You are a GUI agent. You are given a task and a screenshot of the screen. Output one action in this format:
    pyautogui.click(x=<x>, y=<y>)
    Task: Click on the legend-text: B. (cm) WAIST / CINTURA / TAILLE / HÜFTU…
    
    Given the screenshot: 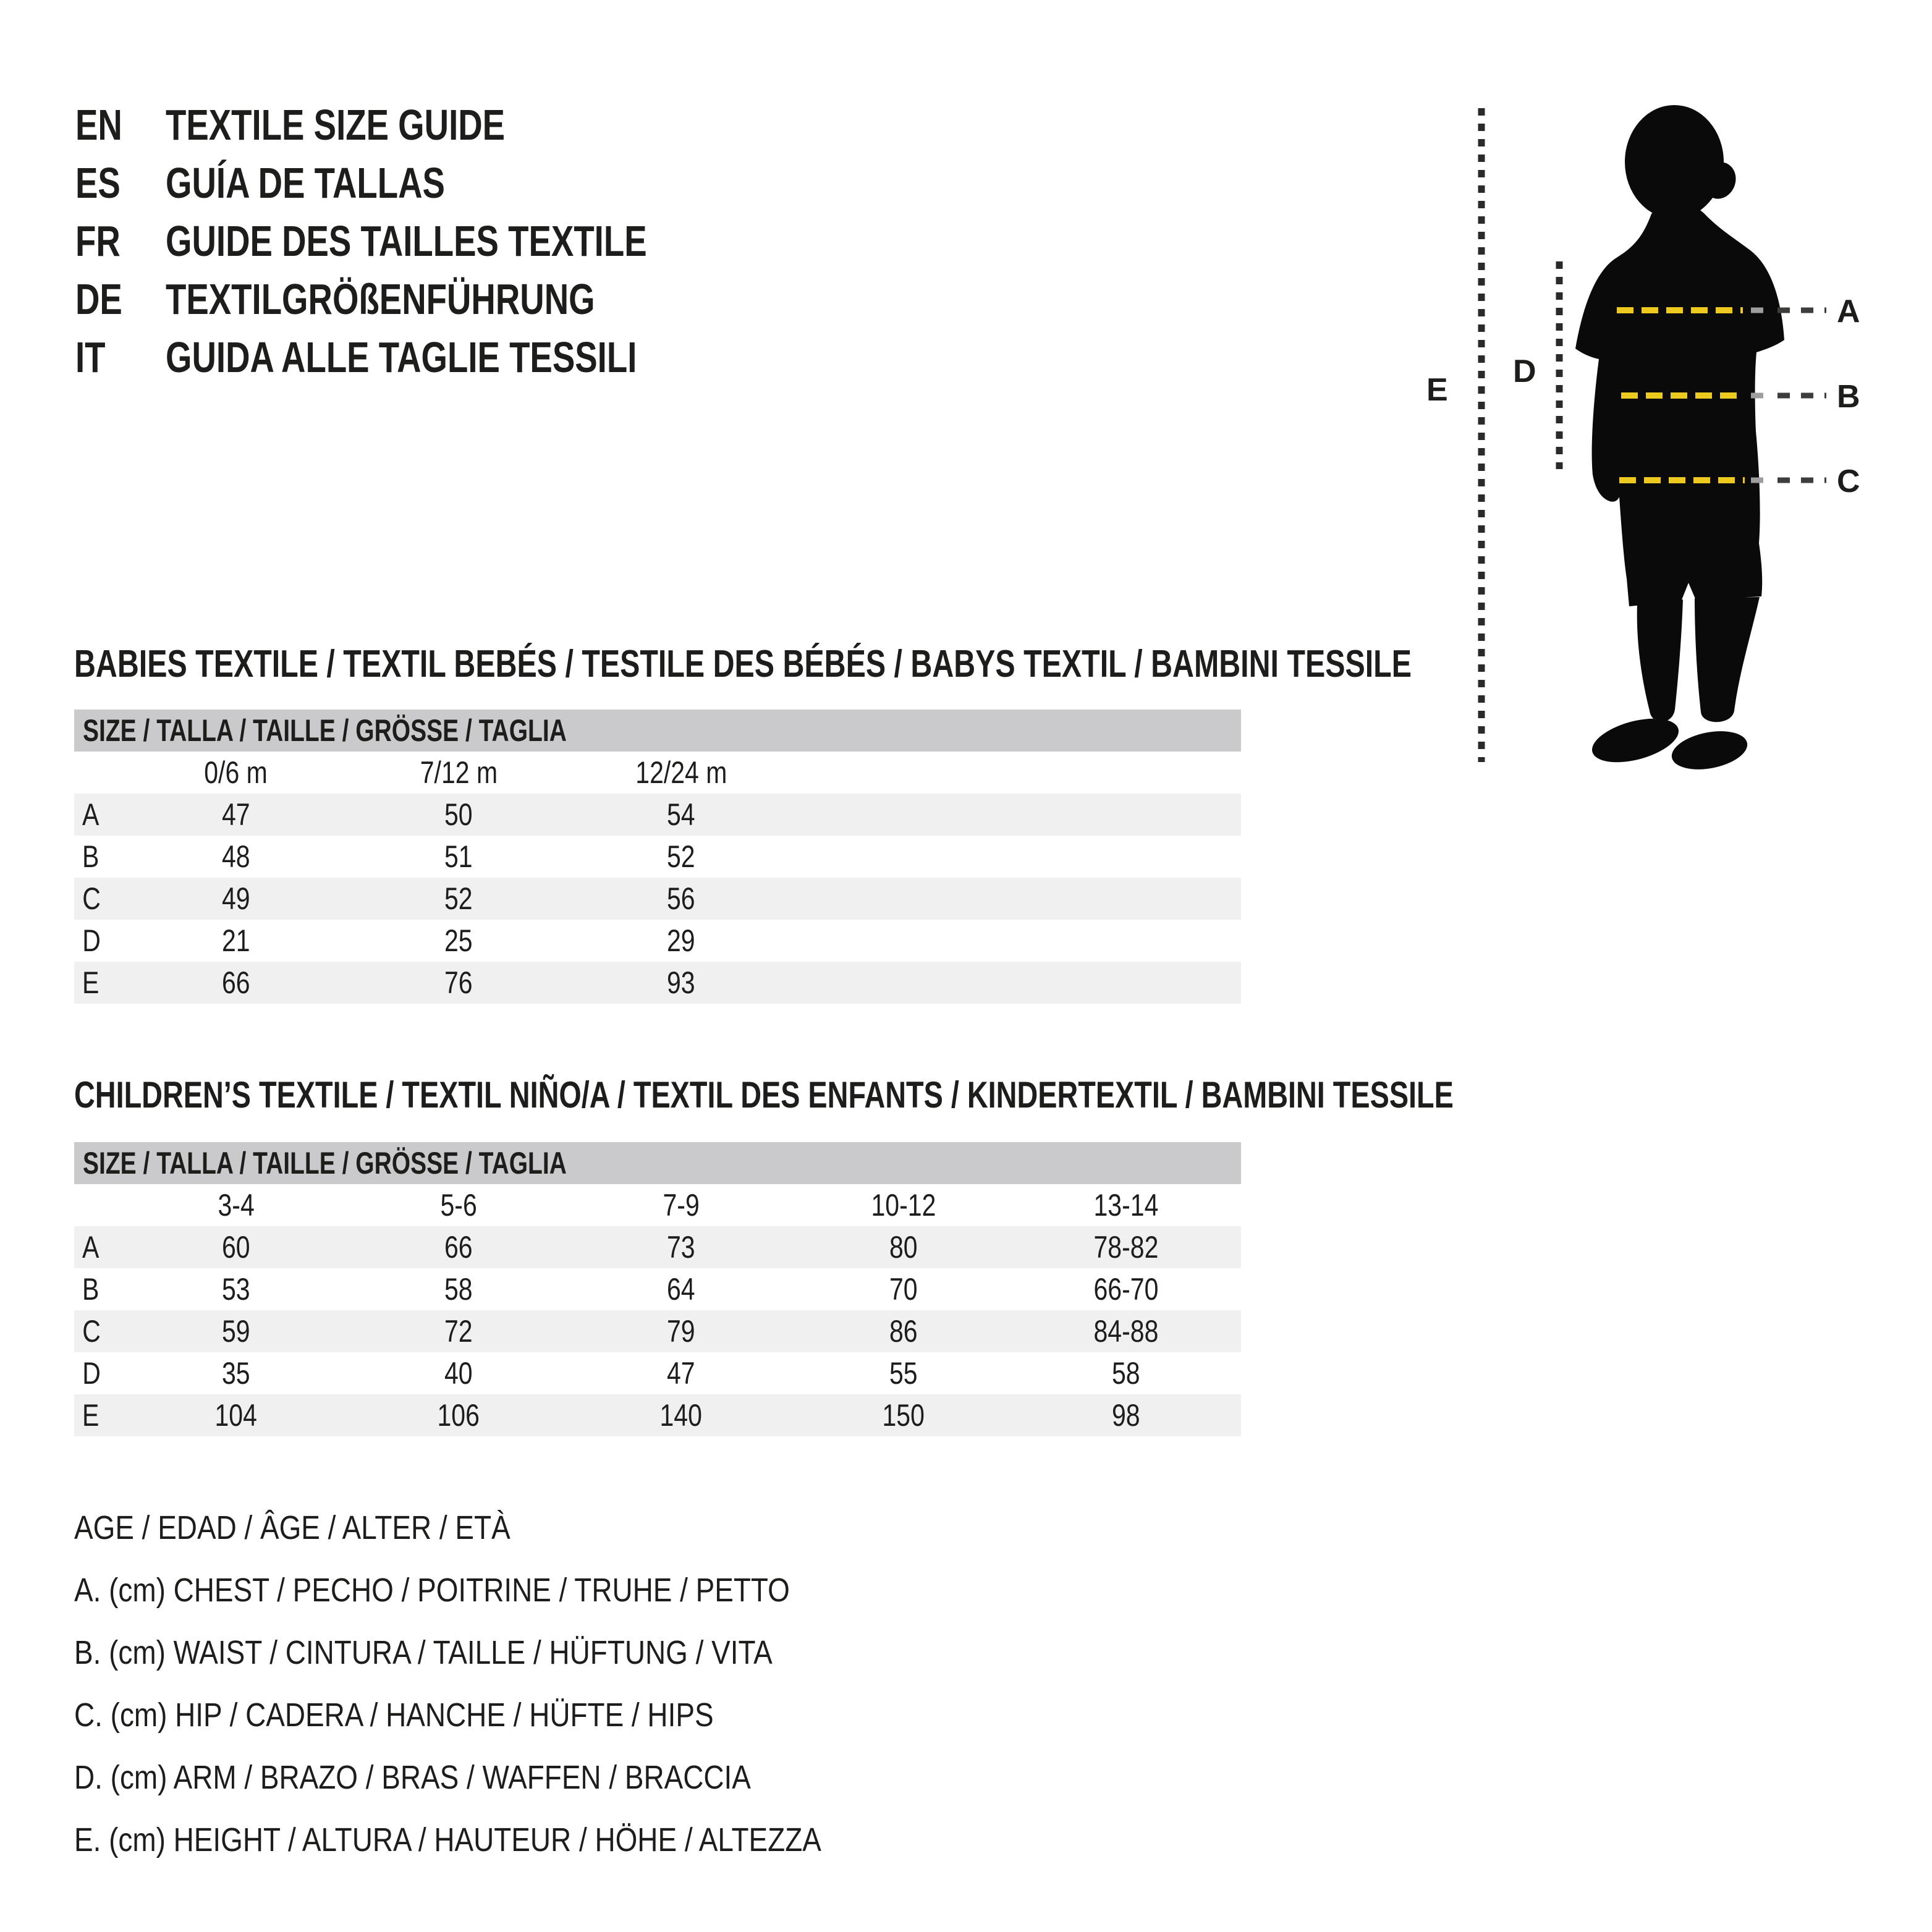 What is the action you would take?
    pyautogui.click(x=423, y=1652)
    